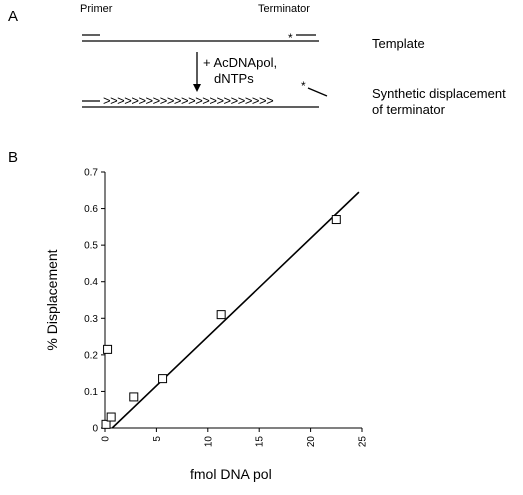 This screenshot has height=495, width=523. What do you see at coordinates (231, 474) in the screenshot?
I see `x-axis-label: fmol DNA pol` at bounding box center [231, 474].